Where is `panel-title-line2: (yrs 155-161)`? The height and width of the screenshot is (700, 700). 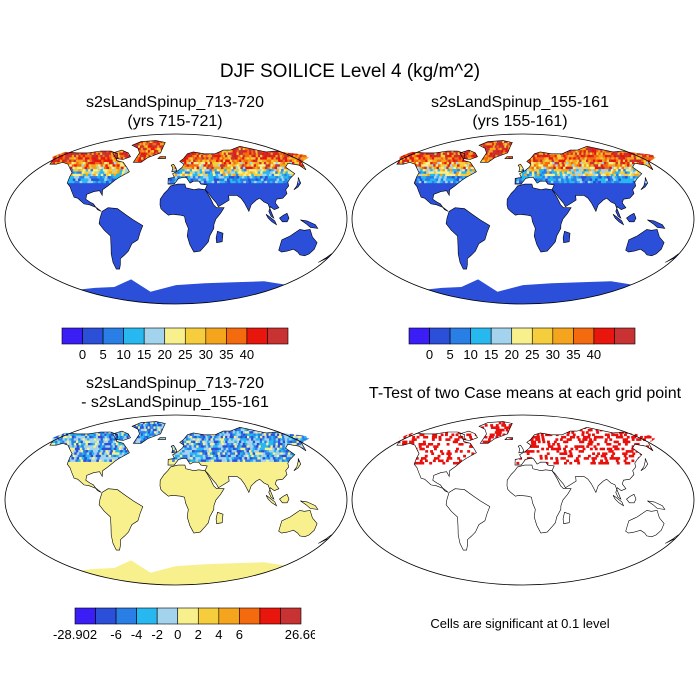
panel-title-line2: (yrs 155-161) is located at coordinates (520, 121).